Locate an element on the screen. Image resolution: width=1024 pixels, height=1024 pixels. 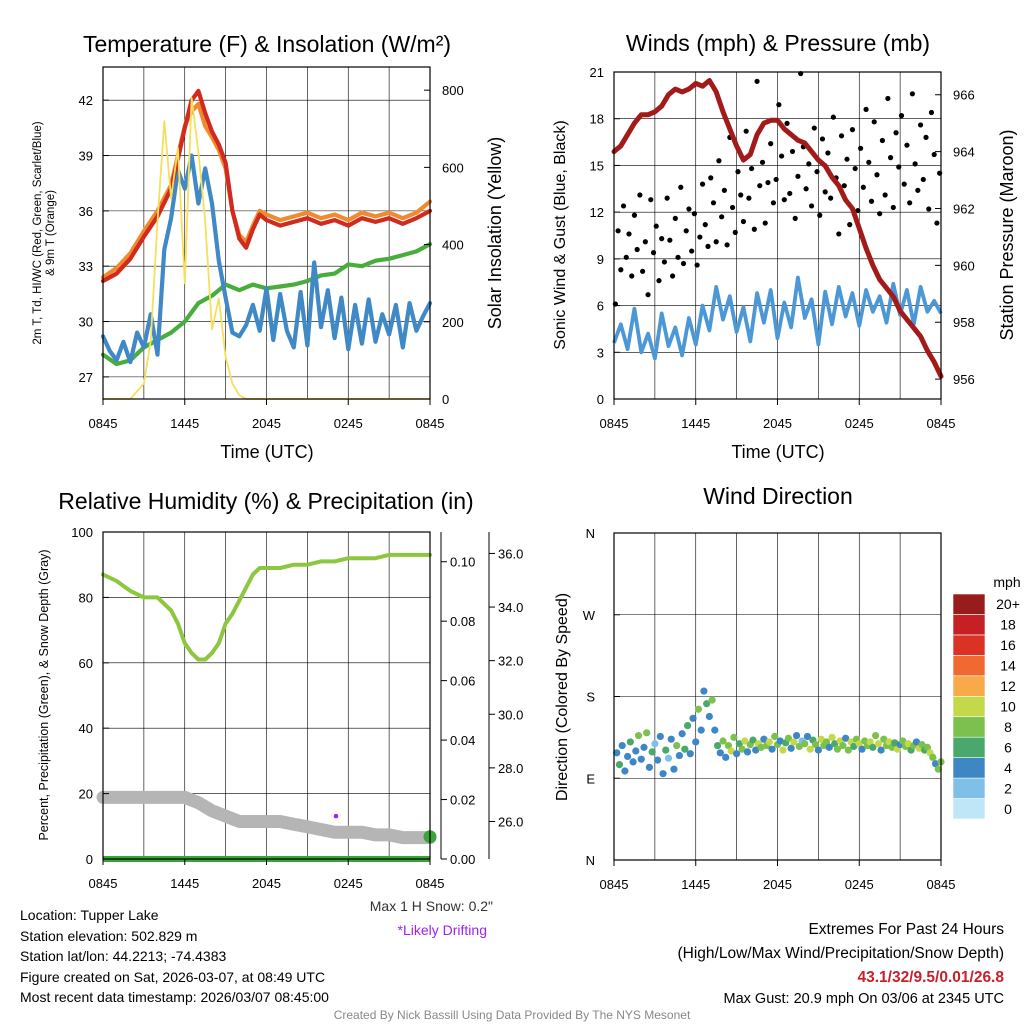
wind-speed-colorbar: 0 2 4 6 8 10 12 14 16 18 20+ is located at coordinates (986, 706).